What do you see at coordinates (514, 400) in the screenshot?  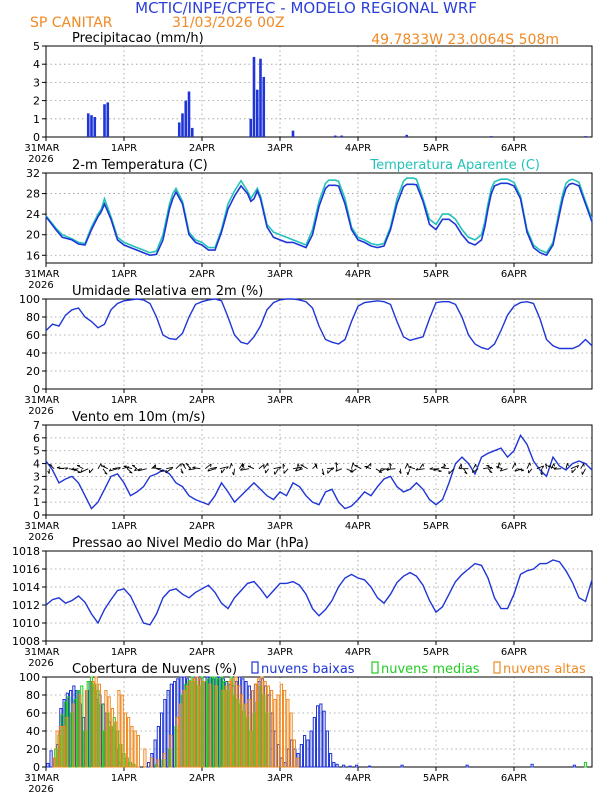 I see `x-tick-label: 6APR` at bounding box center [514, 400].